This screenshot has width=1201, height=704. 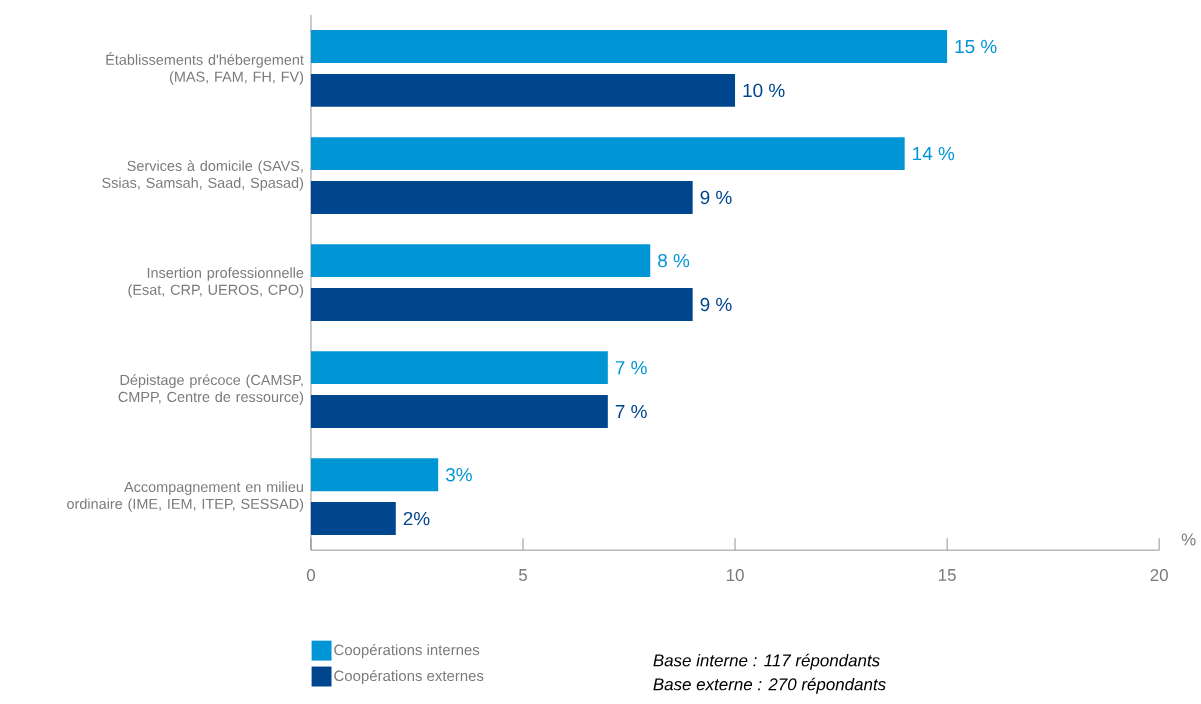 What do you see at coordinates (764, 90) in the screenshot?
I see `data-label: 10 %` at bounding box center [764, 90].